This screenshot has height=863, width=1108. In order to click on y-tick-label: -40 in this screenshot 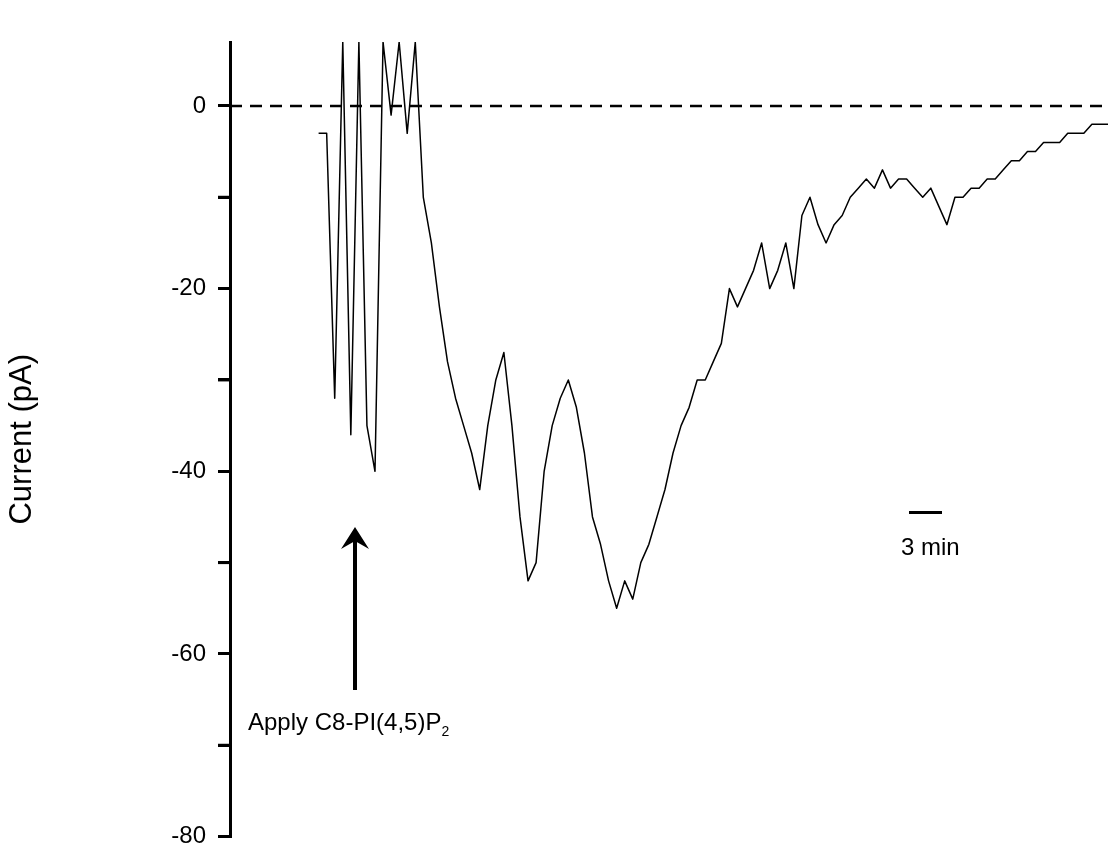, I will do `click(188, 469)`.